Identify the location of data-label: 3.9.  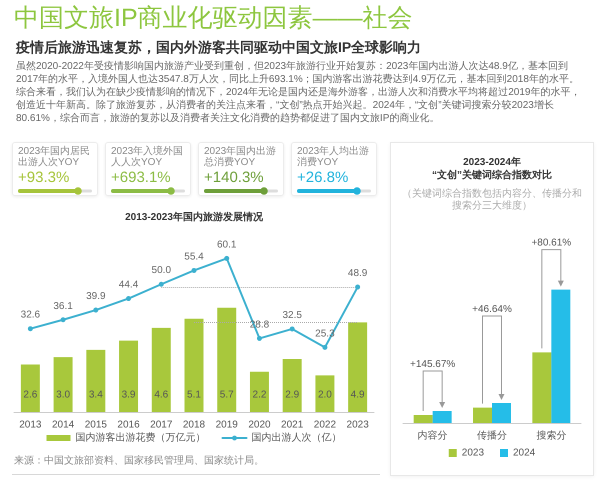
(129, 395).